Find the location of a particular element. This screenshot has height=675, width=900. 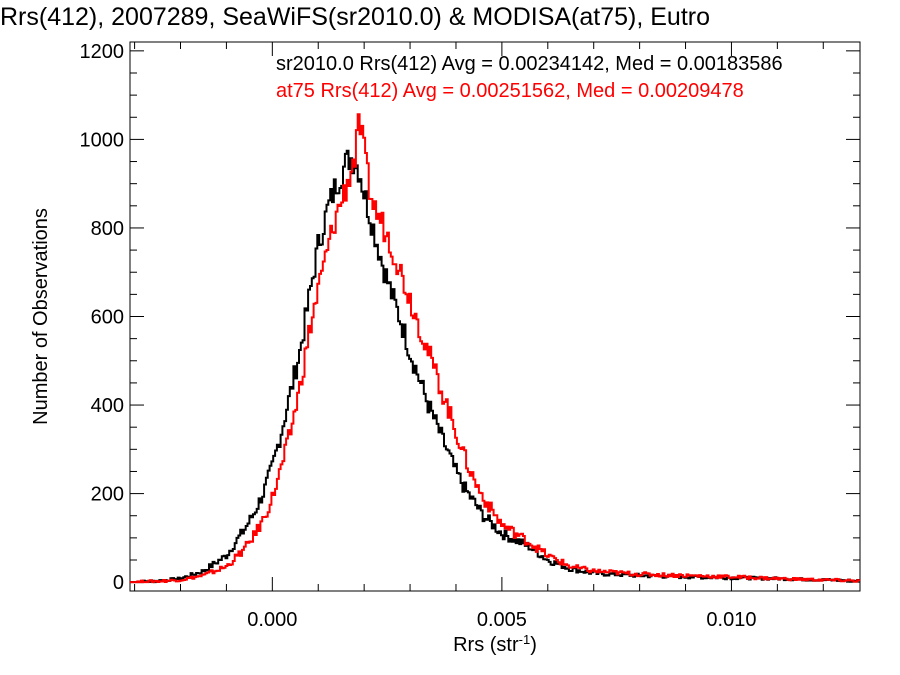

x-tick-label: 0.000 is located at coordinates (272, 620).